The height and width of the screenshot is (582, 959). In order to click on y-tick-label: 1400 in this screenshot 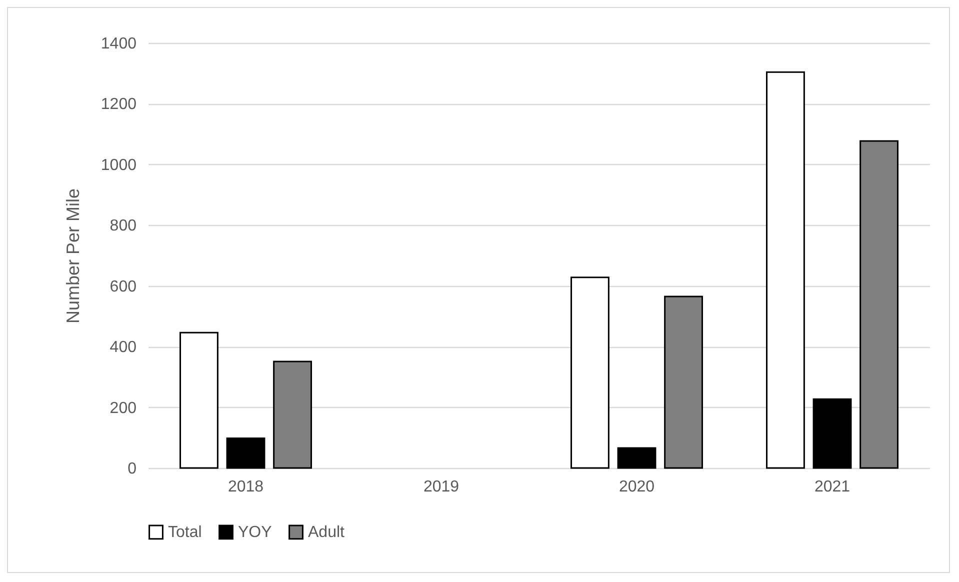, I will do `click(118, 44)`.